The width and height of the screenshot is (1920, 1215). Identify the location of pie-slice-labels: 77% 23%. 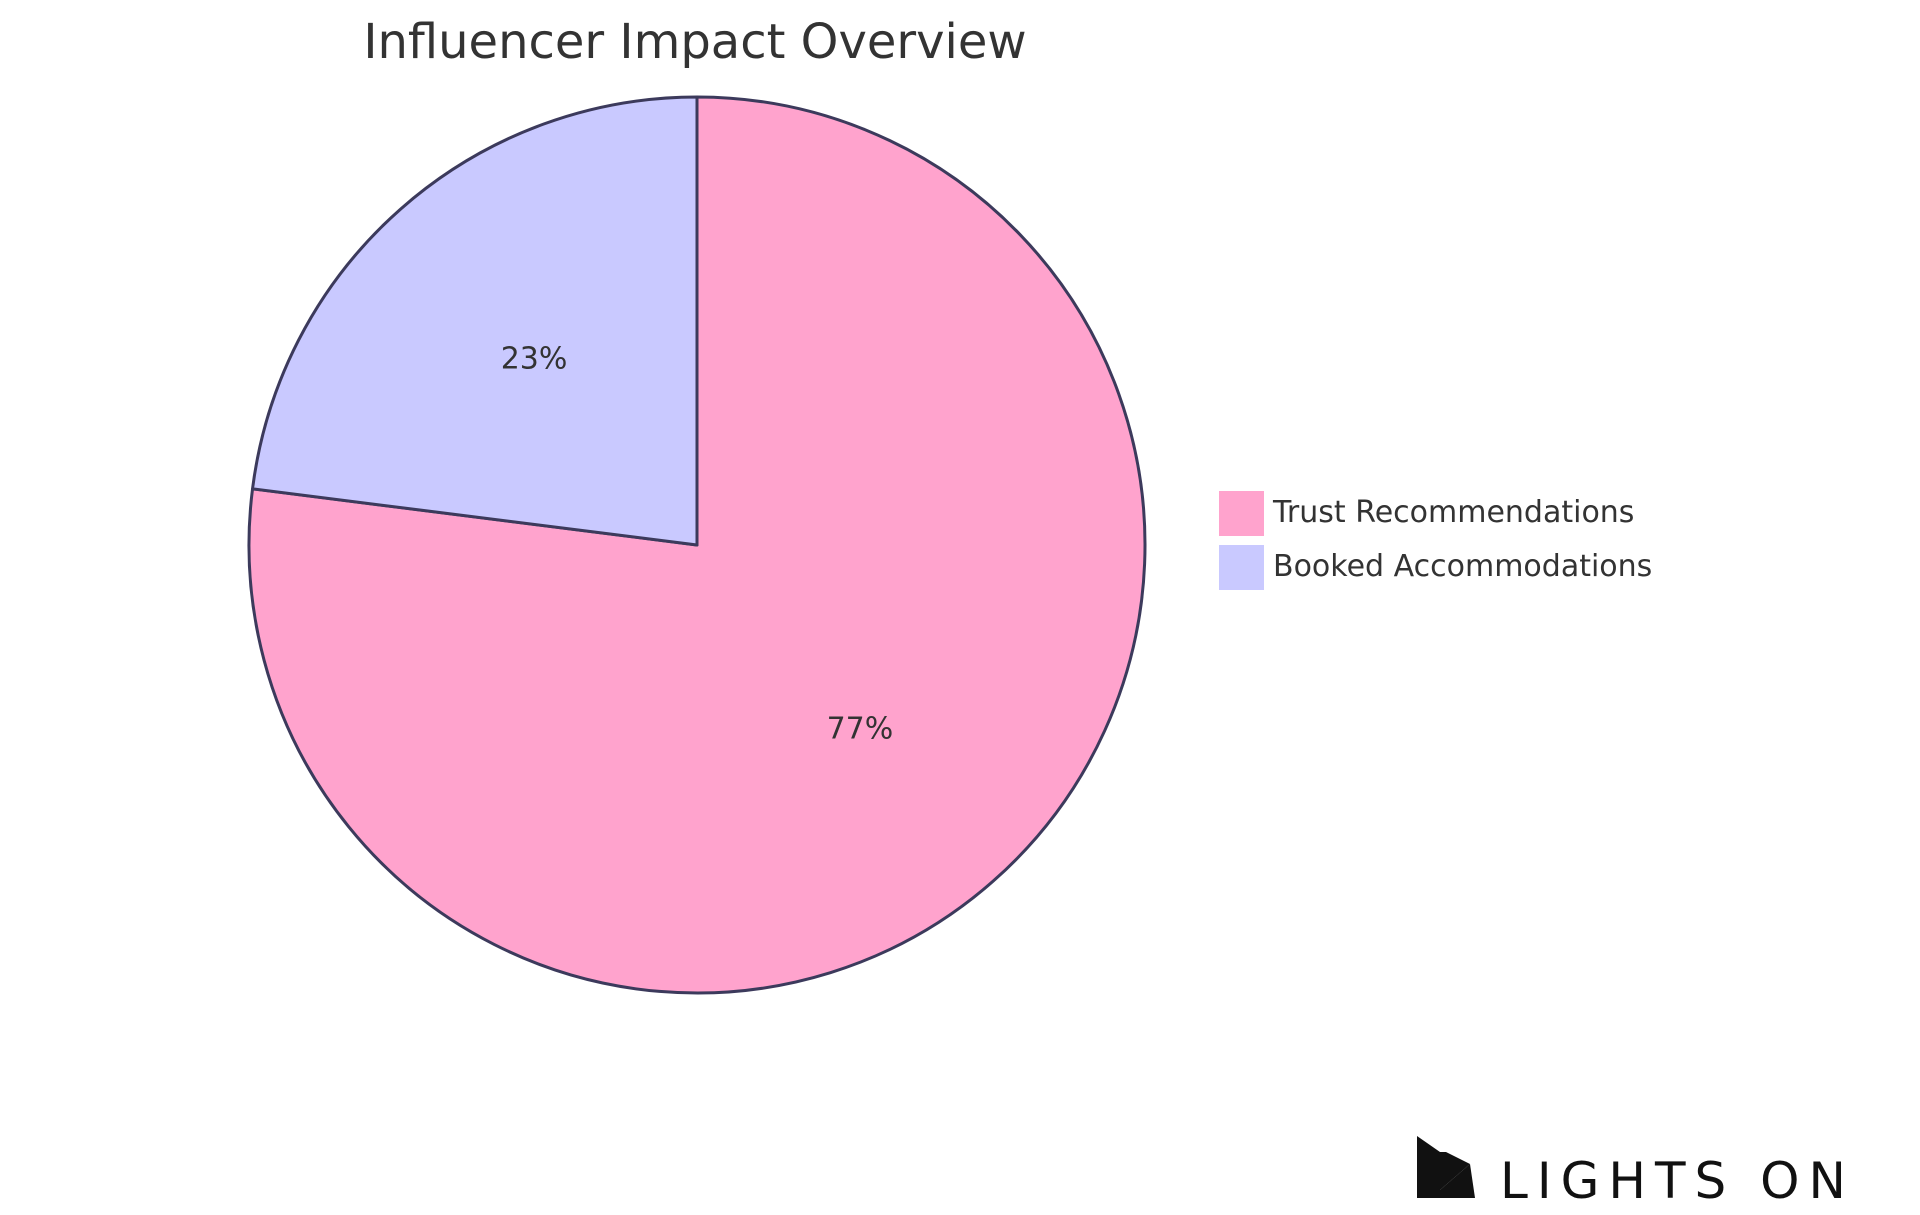
(697, 544).